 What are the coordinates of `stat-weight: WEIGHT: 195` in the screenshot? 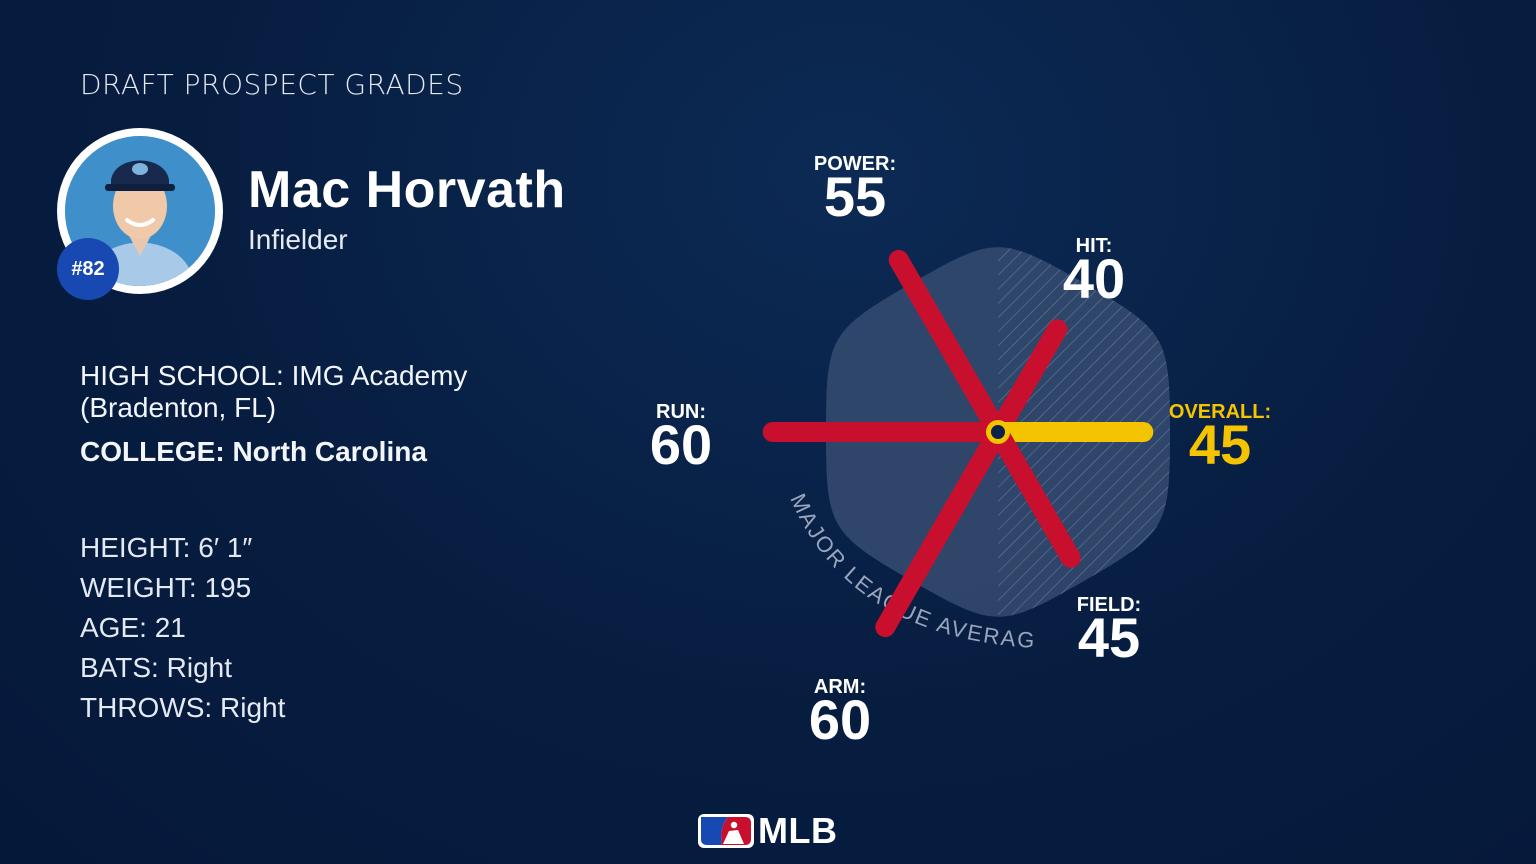 It's located at (166, 587).